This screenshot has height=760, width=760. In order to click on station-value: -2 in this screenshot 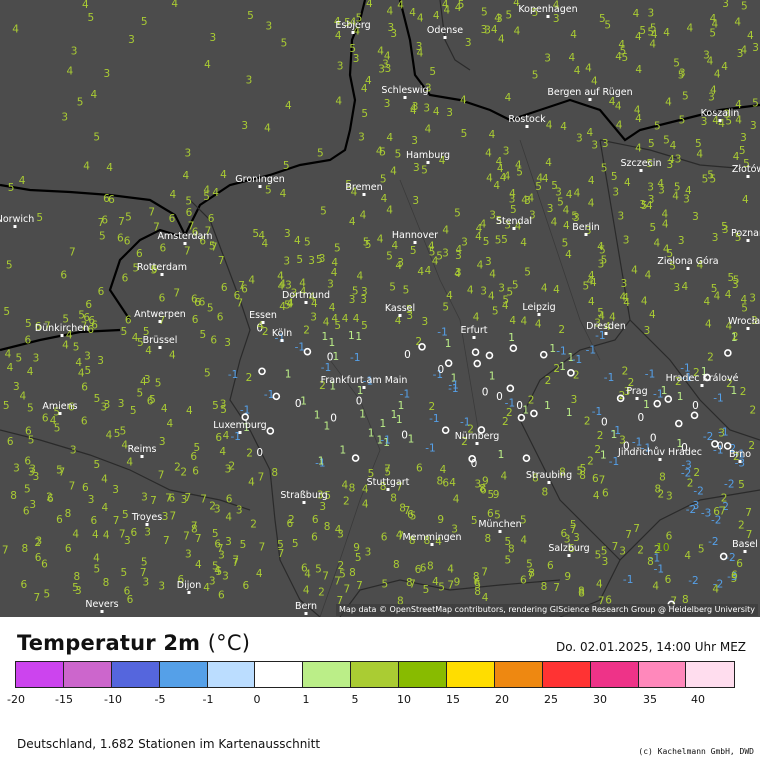, I will do `click(691, 510)`.